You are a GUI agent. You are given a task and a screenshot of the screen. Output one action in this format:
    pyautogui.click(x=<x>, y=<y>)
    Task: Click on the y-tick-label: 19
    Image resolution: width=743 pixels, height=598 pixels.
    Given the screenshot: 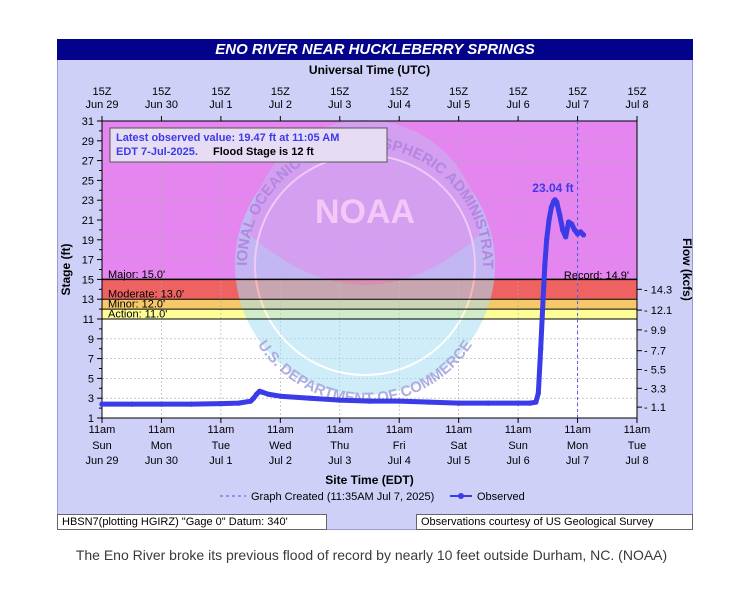 What is the action you would take?
    pyautogui.click(x=88, y=241)
    